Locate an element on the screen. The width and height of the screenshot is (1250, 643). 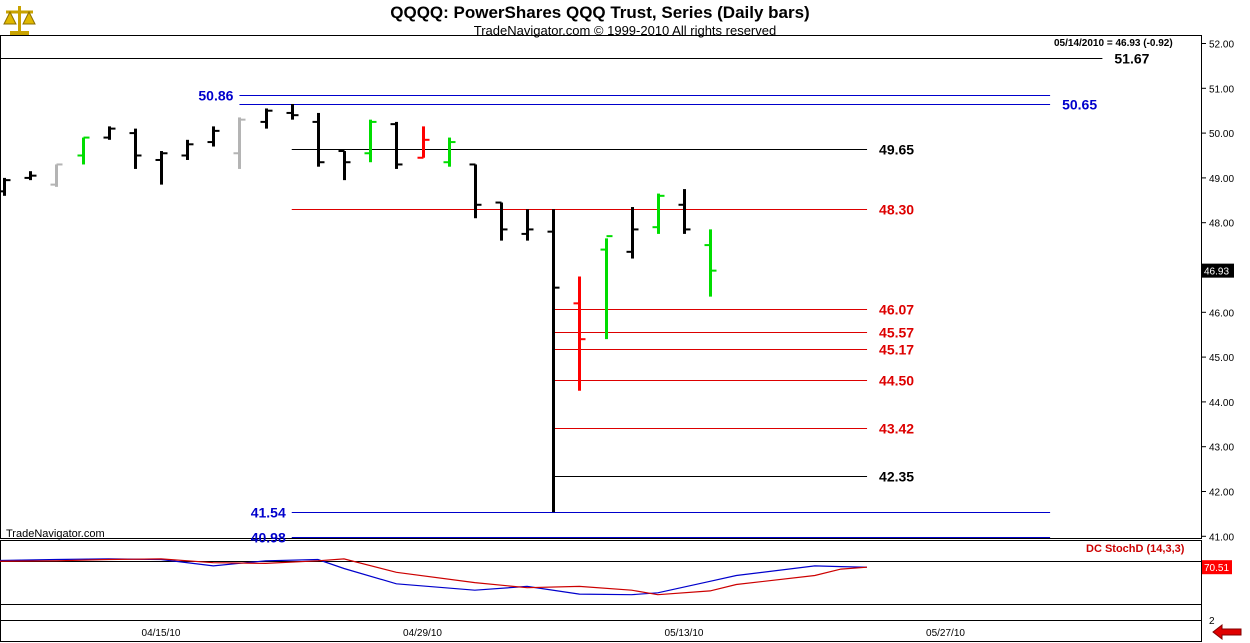
level-label: 45.17 is located at coordinates (896, 350).